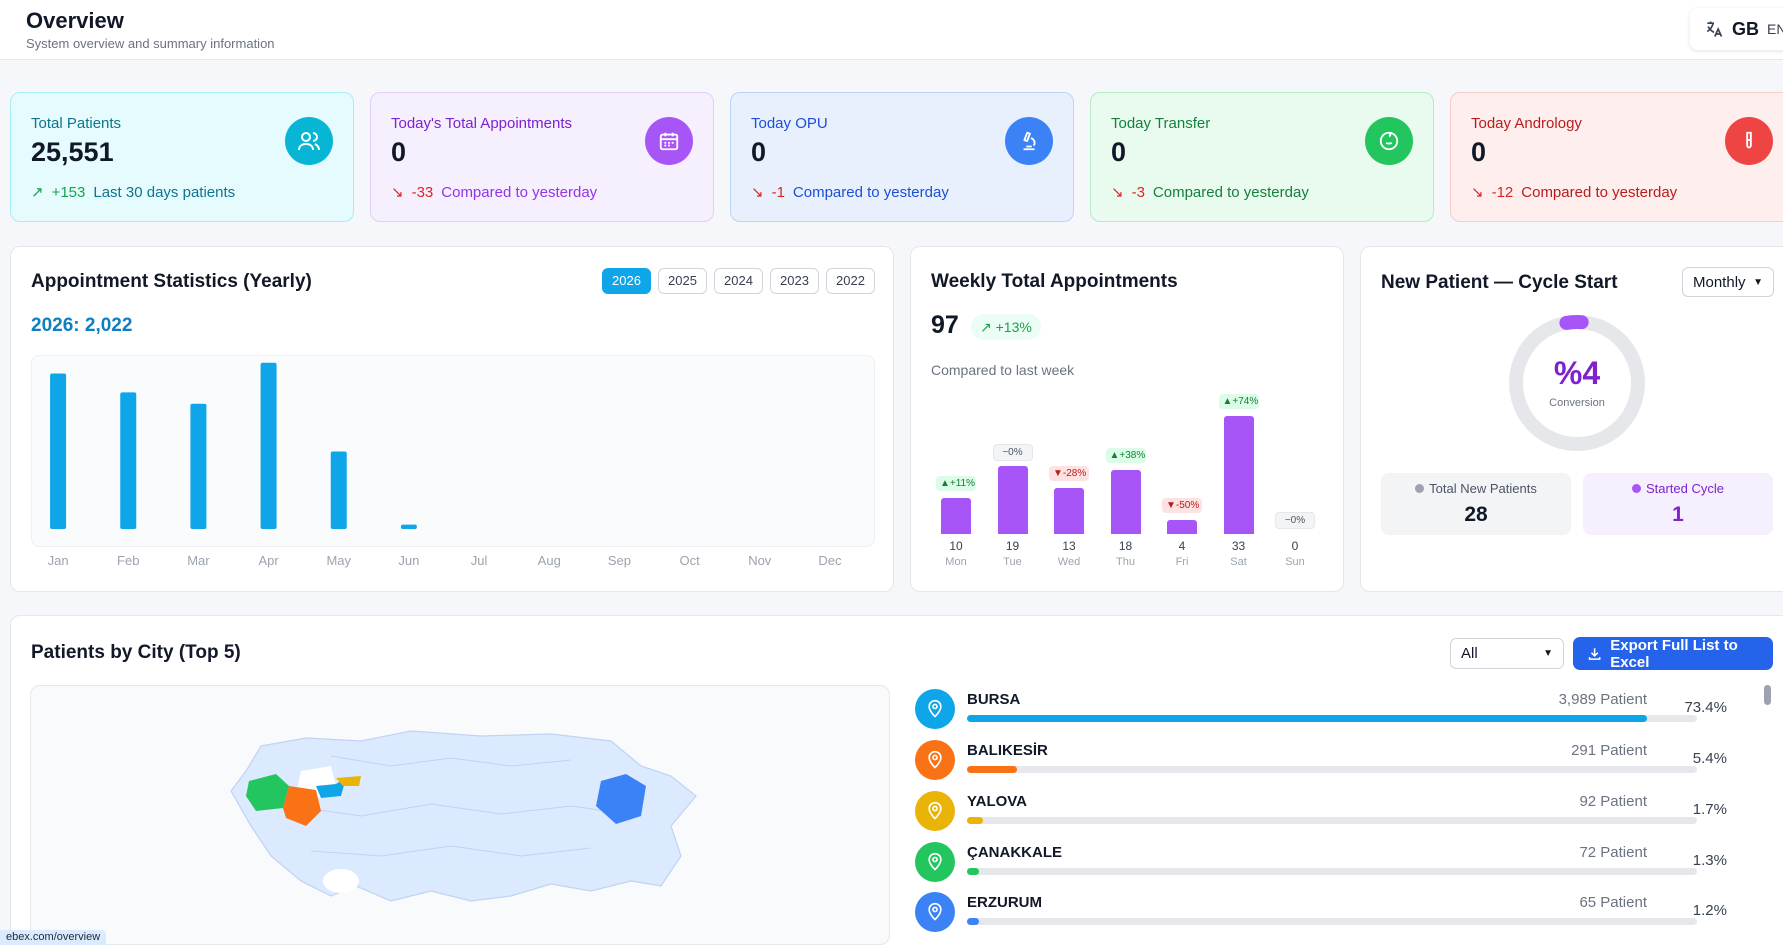 The image size is (1783, 945). What do you see at coordinates (1613, 902) in the screenshot?
I see `city-count: 65 Patient` at bounding box center [1613, 902].